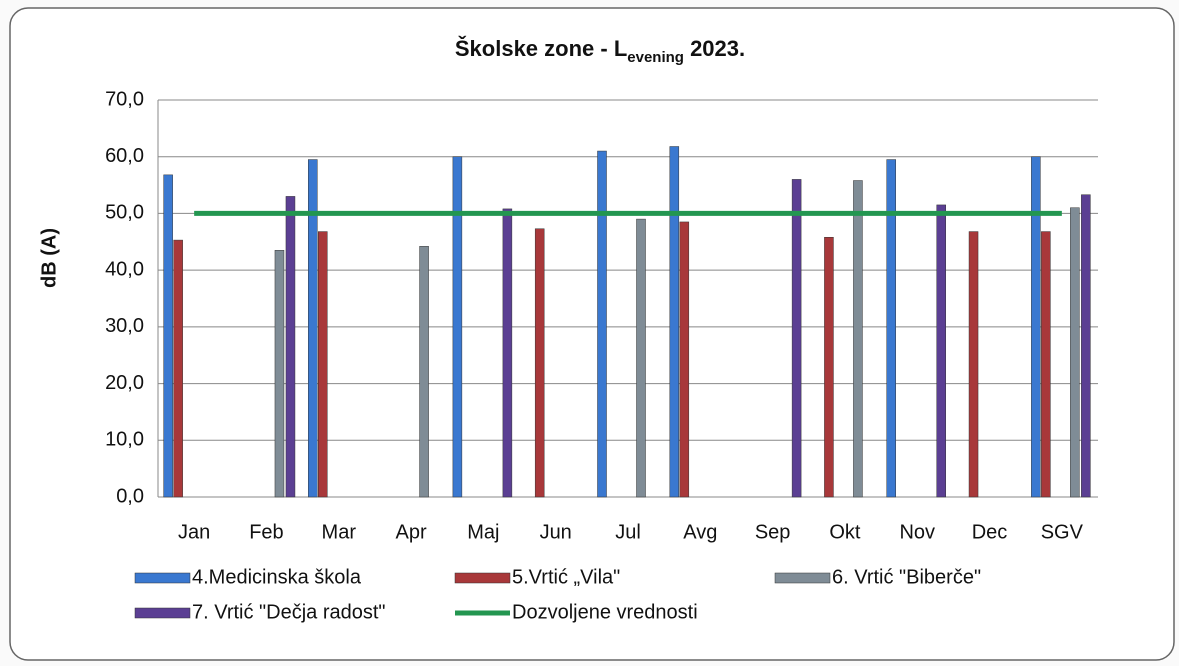 This screenshot has height=666, width=1179. Describe the element at coordinates (289, 612) in the screenshot. I see `legend-label: 7. Vrtić "Dečja radost"` at that location.